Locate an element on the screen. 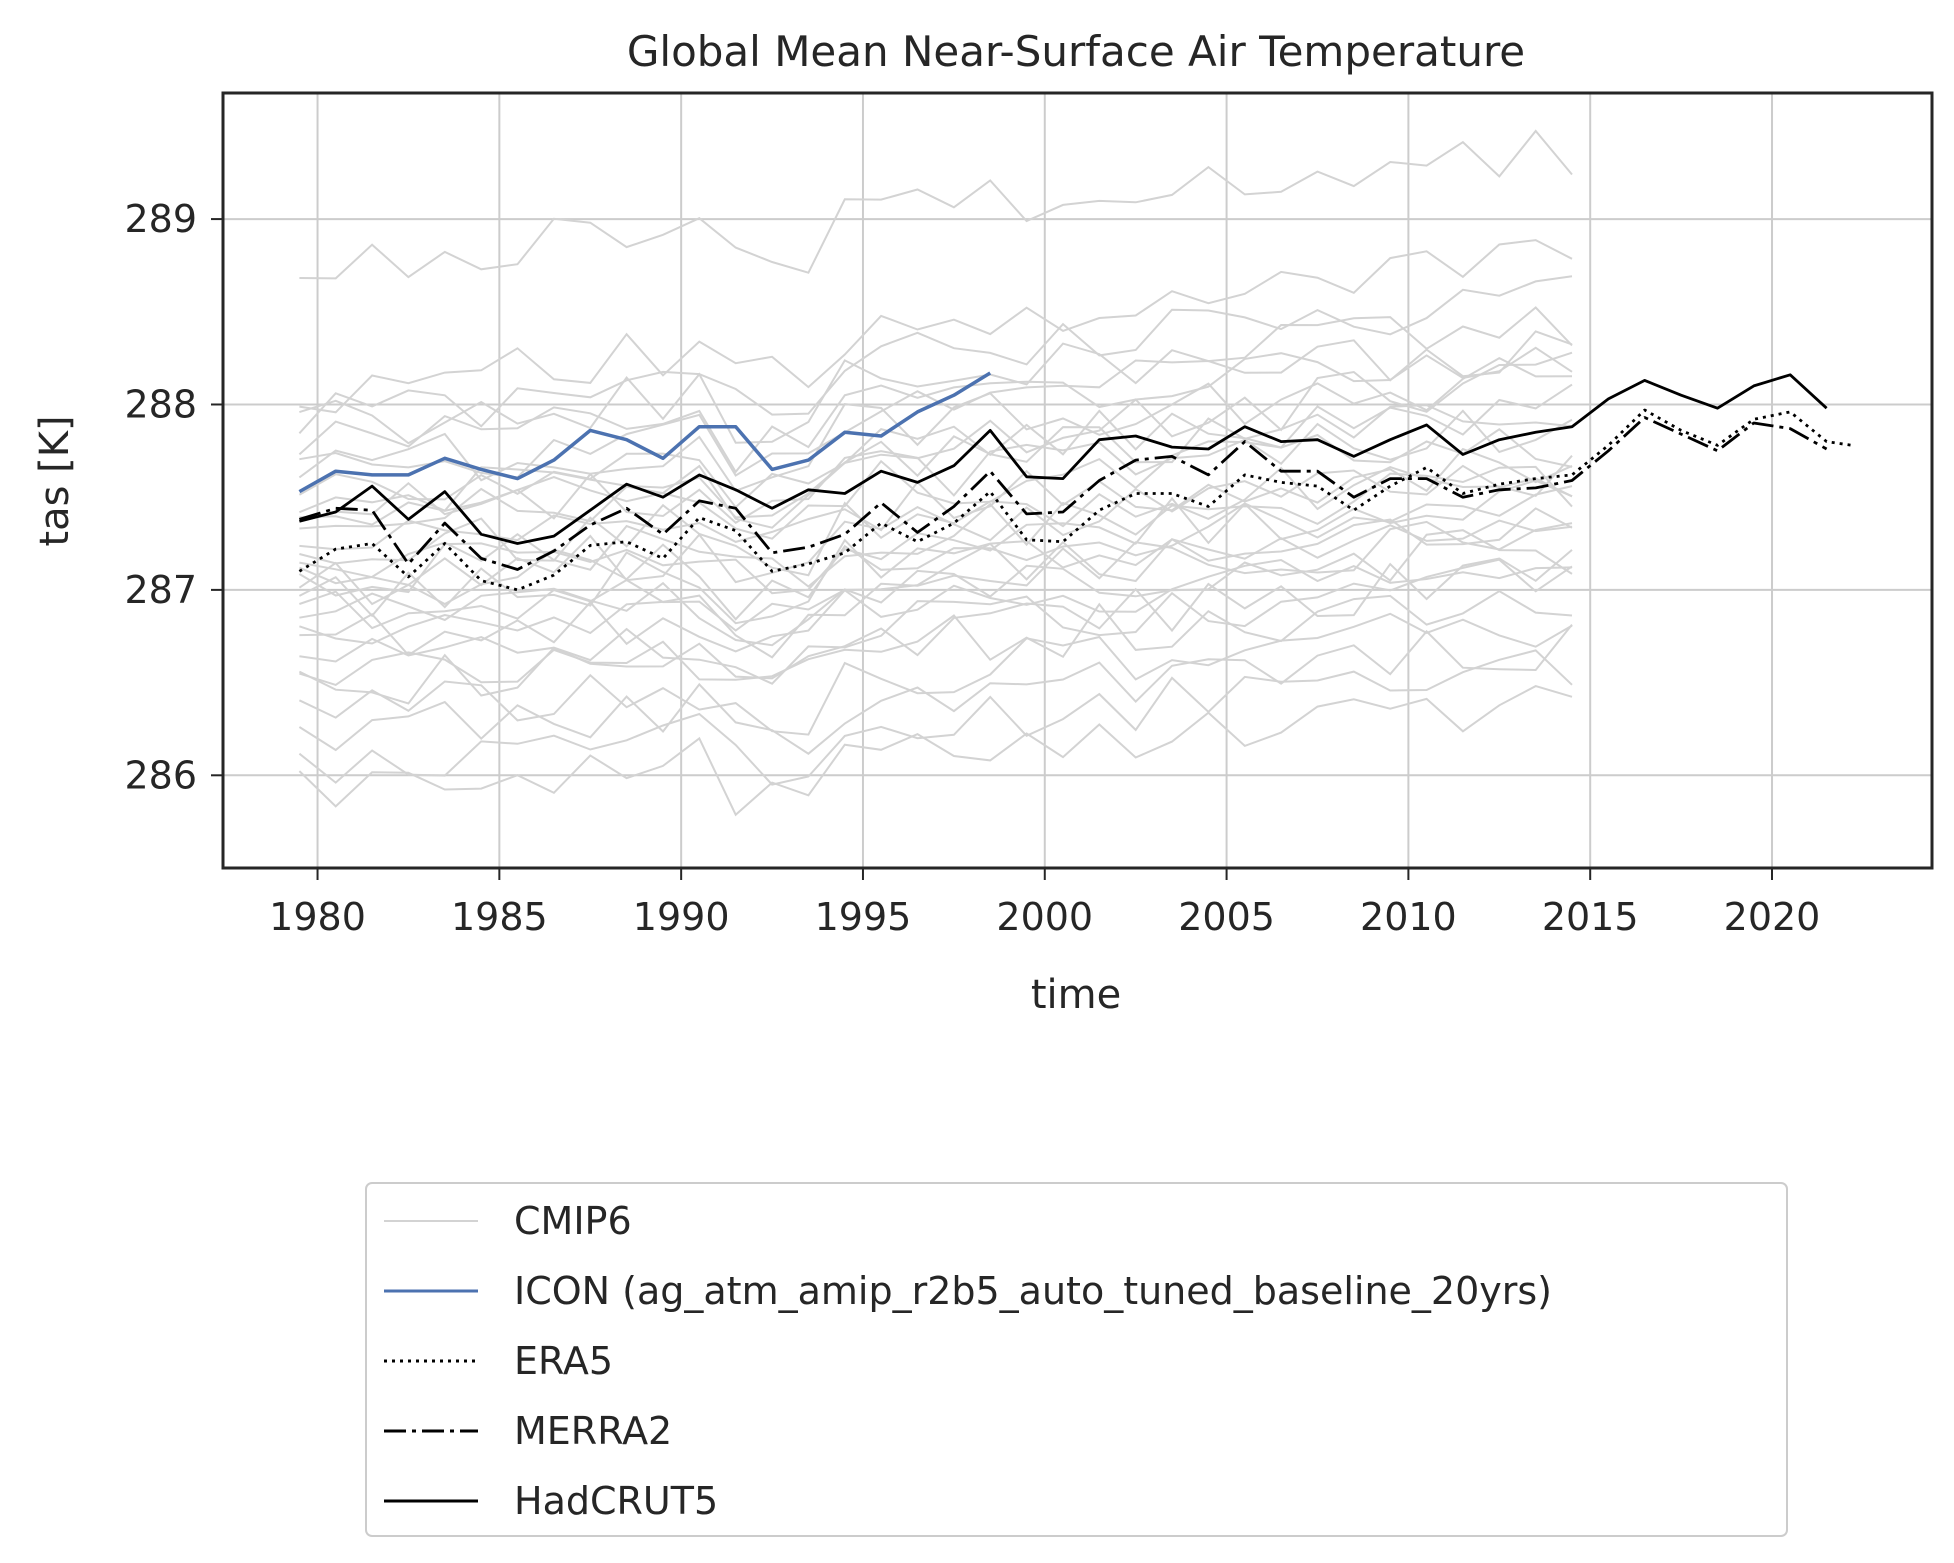 The width and height of the screenshot is (1954, 1563). series-line-hadcrut5 is located at coordinates (1063, 459).